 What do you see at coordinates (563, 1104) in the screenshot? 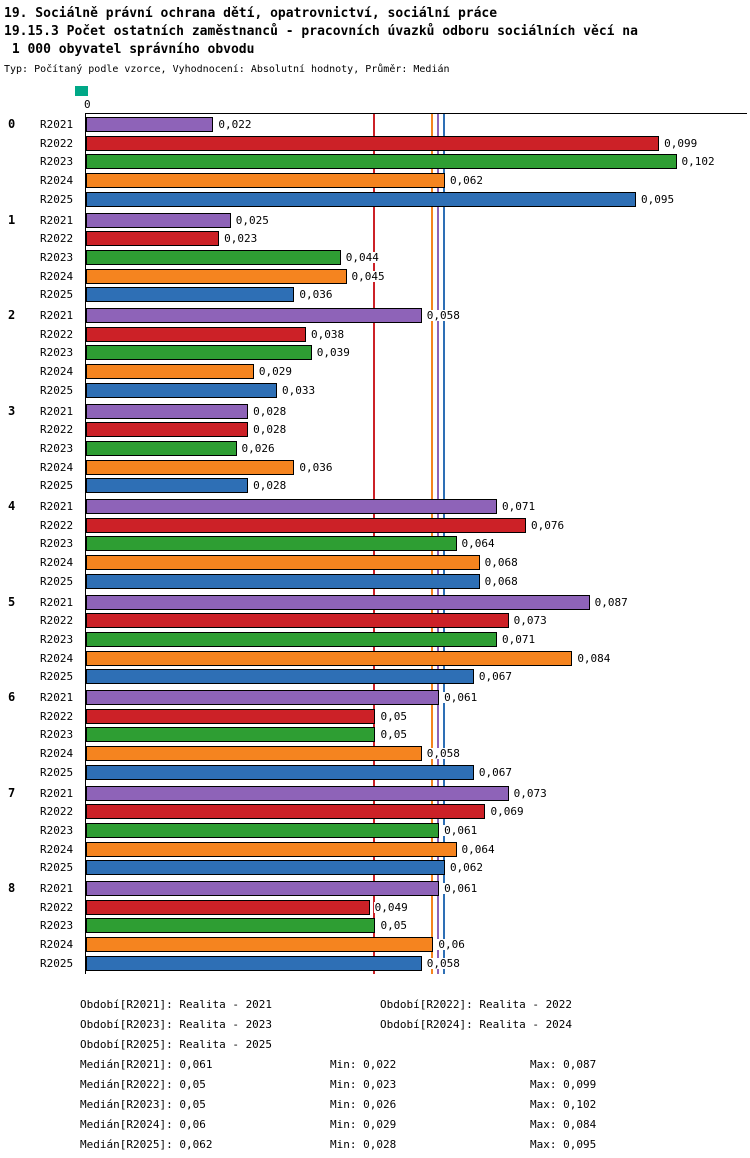
I see `stats-max-r2023: Max: 0,102` at bounding box center [563, 1104].